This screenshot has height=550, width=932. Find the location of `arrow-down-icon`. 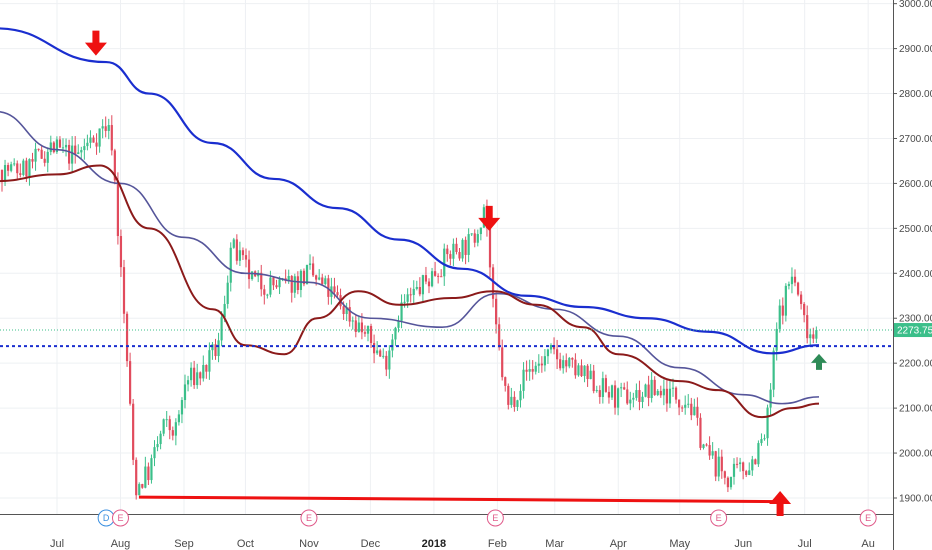

arrow-down-icon is located at coordinates (95, 43).